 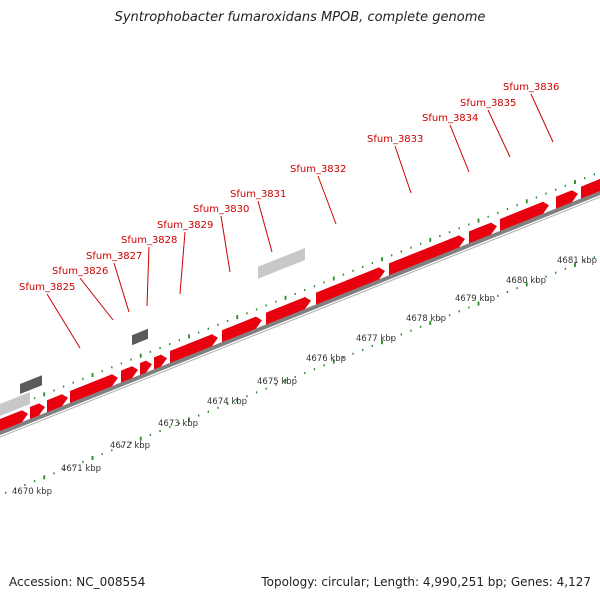 What do you see at coordinates (227, 402) in the screenshot?
I see `scale-label: 4674 kbp` at bounding box center [227, 402].